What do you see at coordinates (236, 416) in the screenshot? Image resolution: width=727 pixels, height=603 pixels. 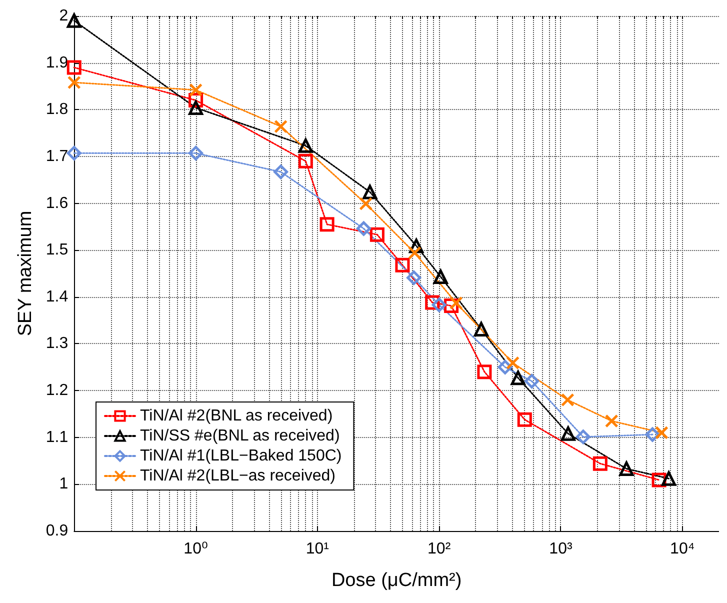 I see `legend-label: TiN/Al #2(BNL as received)` at bounding box center [236, 416].